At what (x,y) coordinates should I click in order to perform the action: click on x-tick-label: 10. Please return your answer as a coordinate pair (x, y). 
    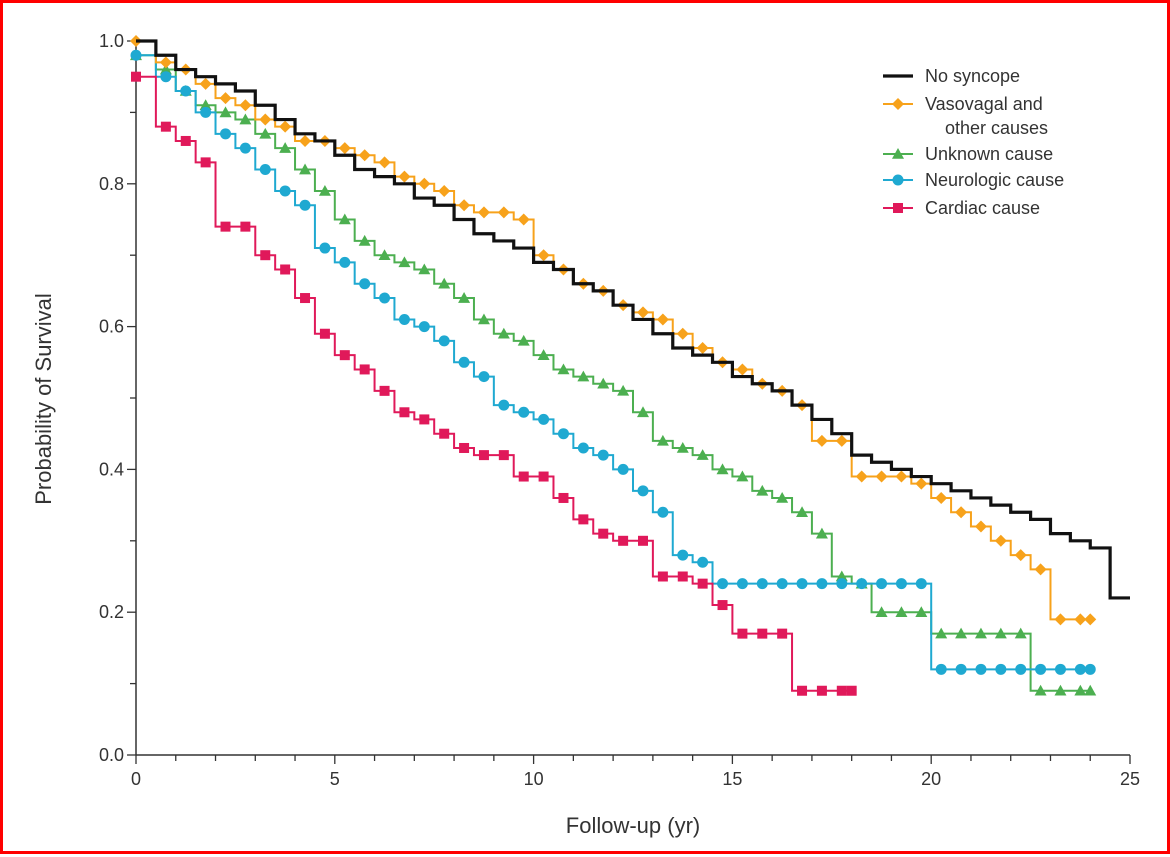
    Looking at the image, I should click on (534, 779).